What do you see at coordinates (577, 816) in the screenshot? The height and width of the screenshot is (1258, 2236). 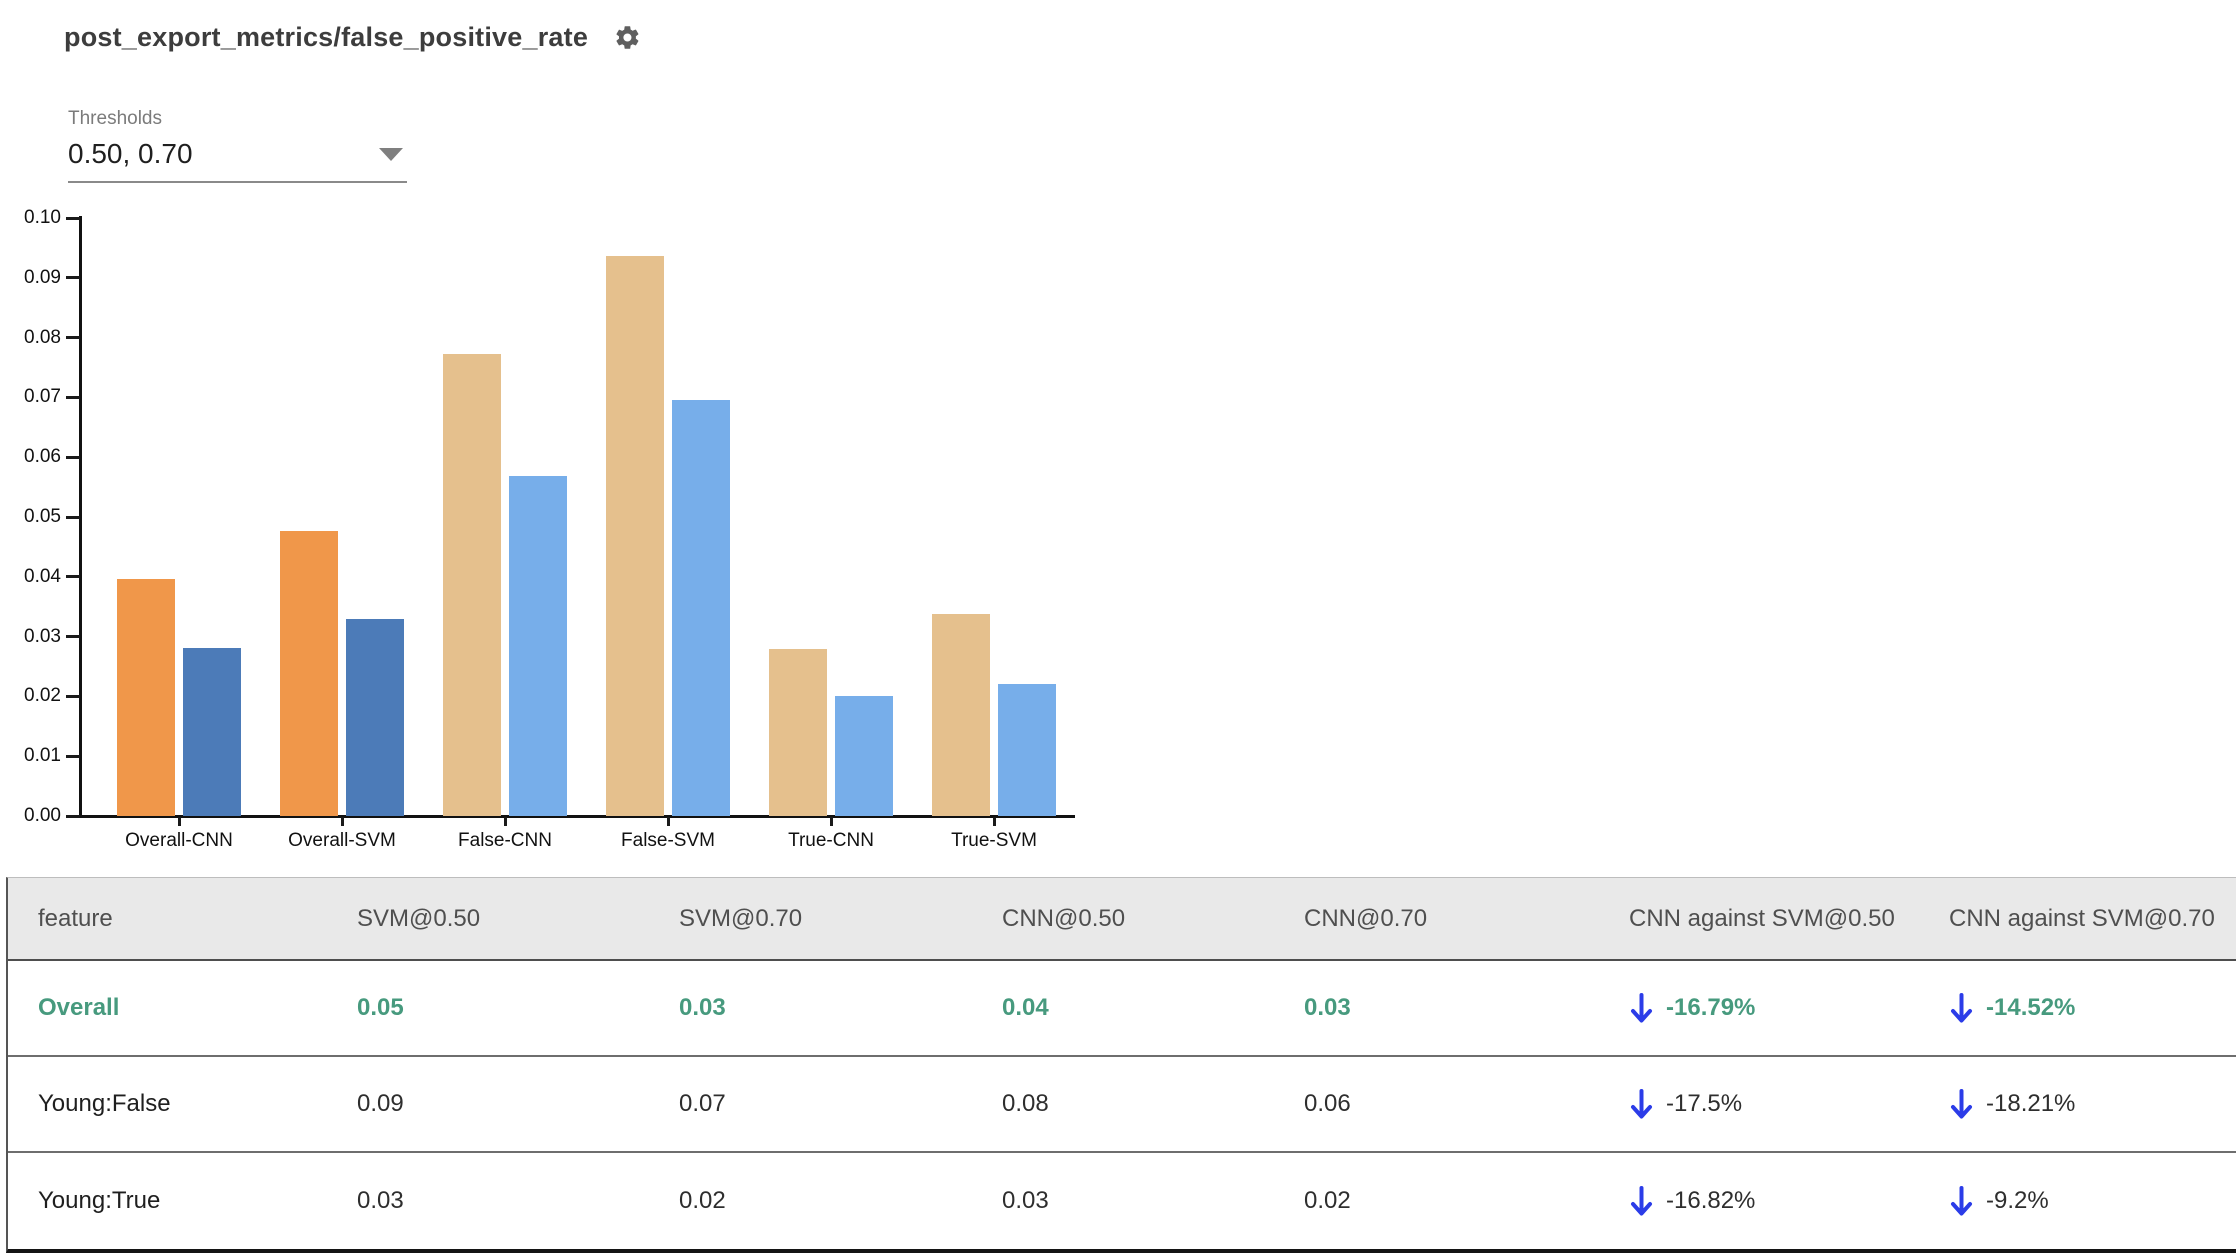 I see `x-axis-line` at bounding box center [577, 816].